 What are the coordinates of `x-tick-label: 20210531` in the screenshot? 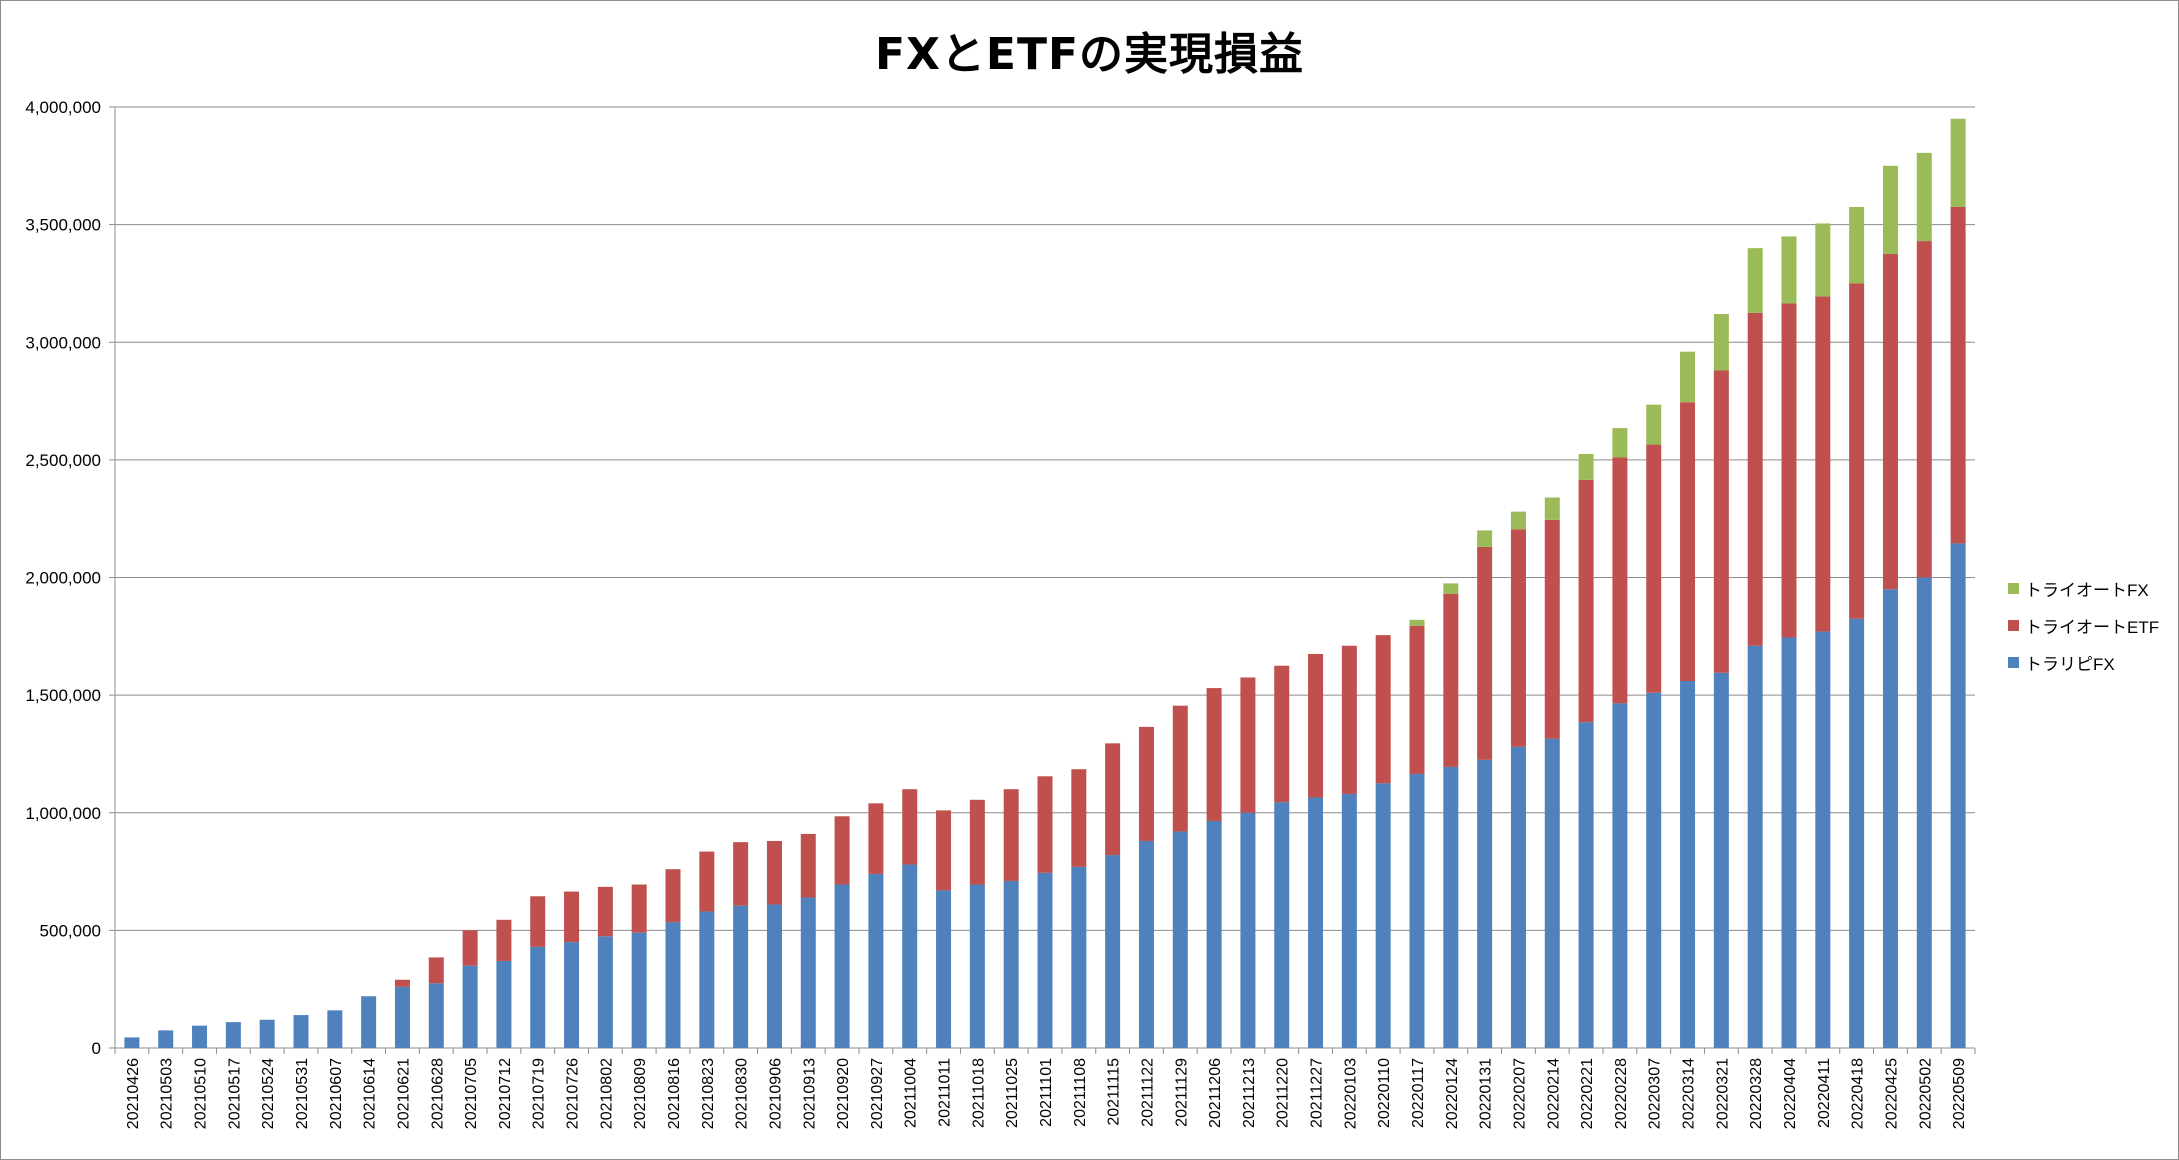 It's located at (302, 1093).